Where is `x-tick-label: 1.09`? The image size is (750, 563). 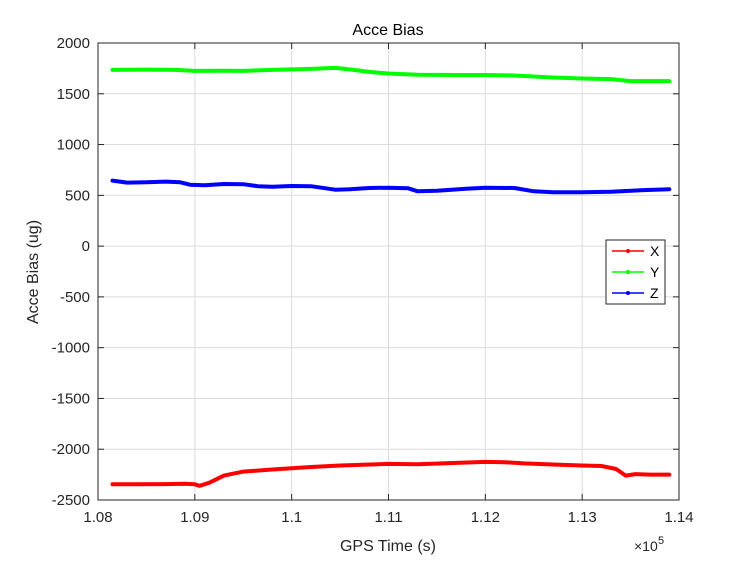
x-tick-label: 1.09 is located at coordinates (194, 517).